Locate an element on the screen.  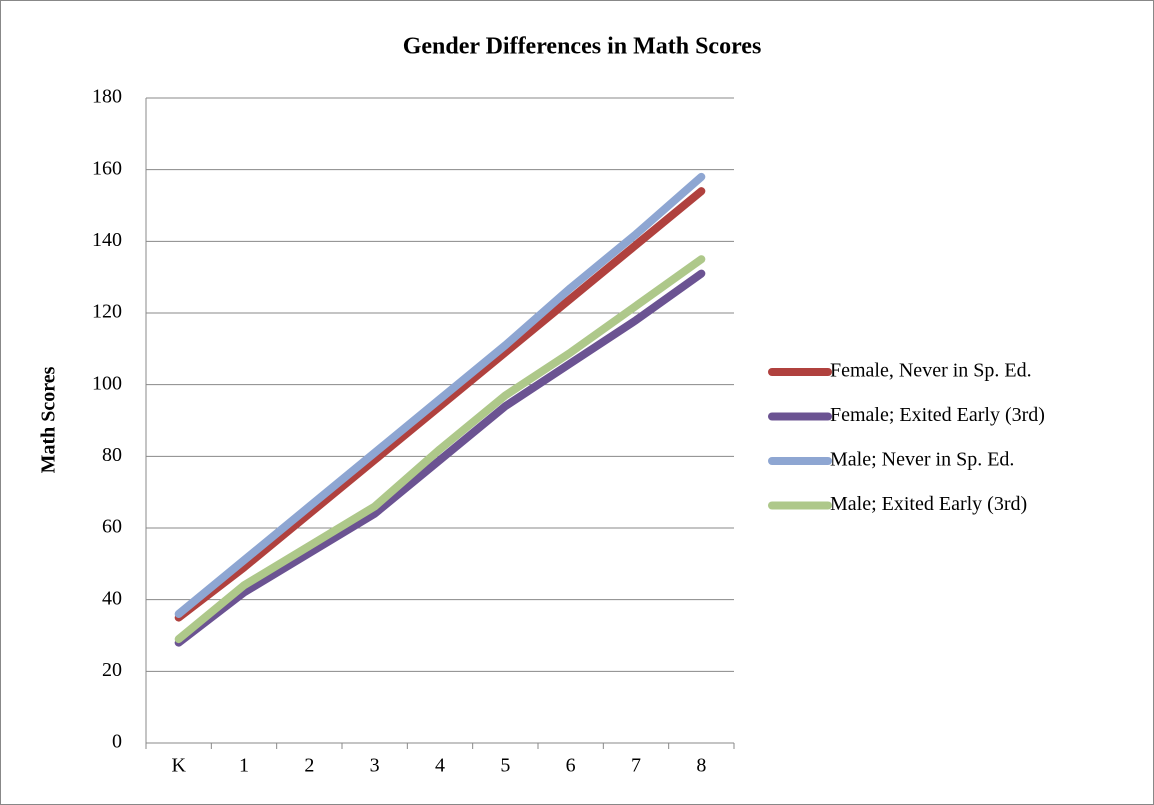
y-tick-label: 160 is located at coordinates (107, 168).